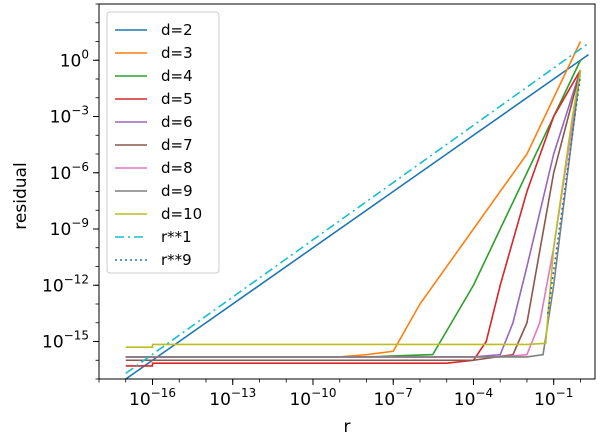 The height and width of the screenshot is (445, 604). I want to click on y-axis-title: residual, so click(21, 195).